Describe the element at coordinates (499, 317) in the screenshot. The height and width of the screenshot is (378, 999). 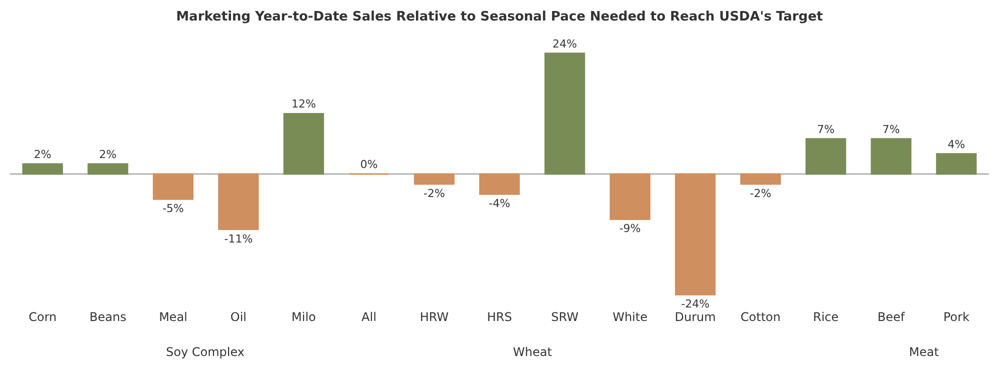
I see `x-tick-label: HRS` at that location.